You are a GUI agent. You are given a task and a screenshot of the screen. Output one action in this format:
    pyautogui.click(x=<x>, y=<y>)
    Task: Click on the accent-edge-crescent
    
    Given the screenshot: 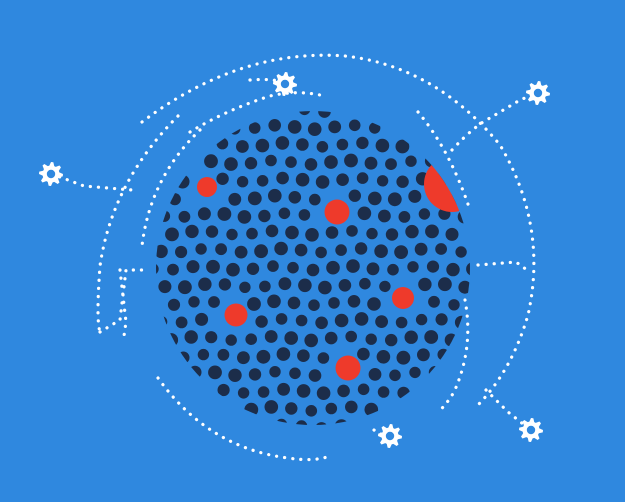 What is the action you would take?
    pyautogui.click(x=452, y=184)
    